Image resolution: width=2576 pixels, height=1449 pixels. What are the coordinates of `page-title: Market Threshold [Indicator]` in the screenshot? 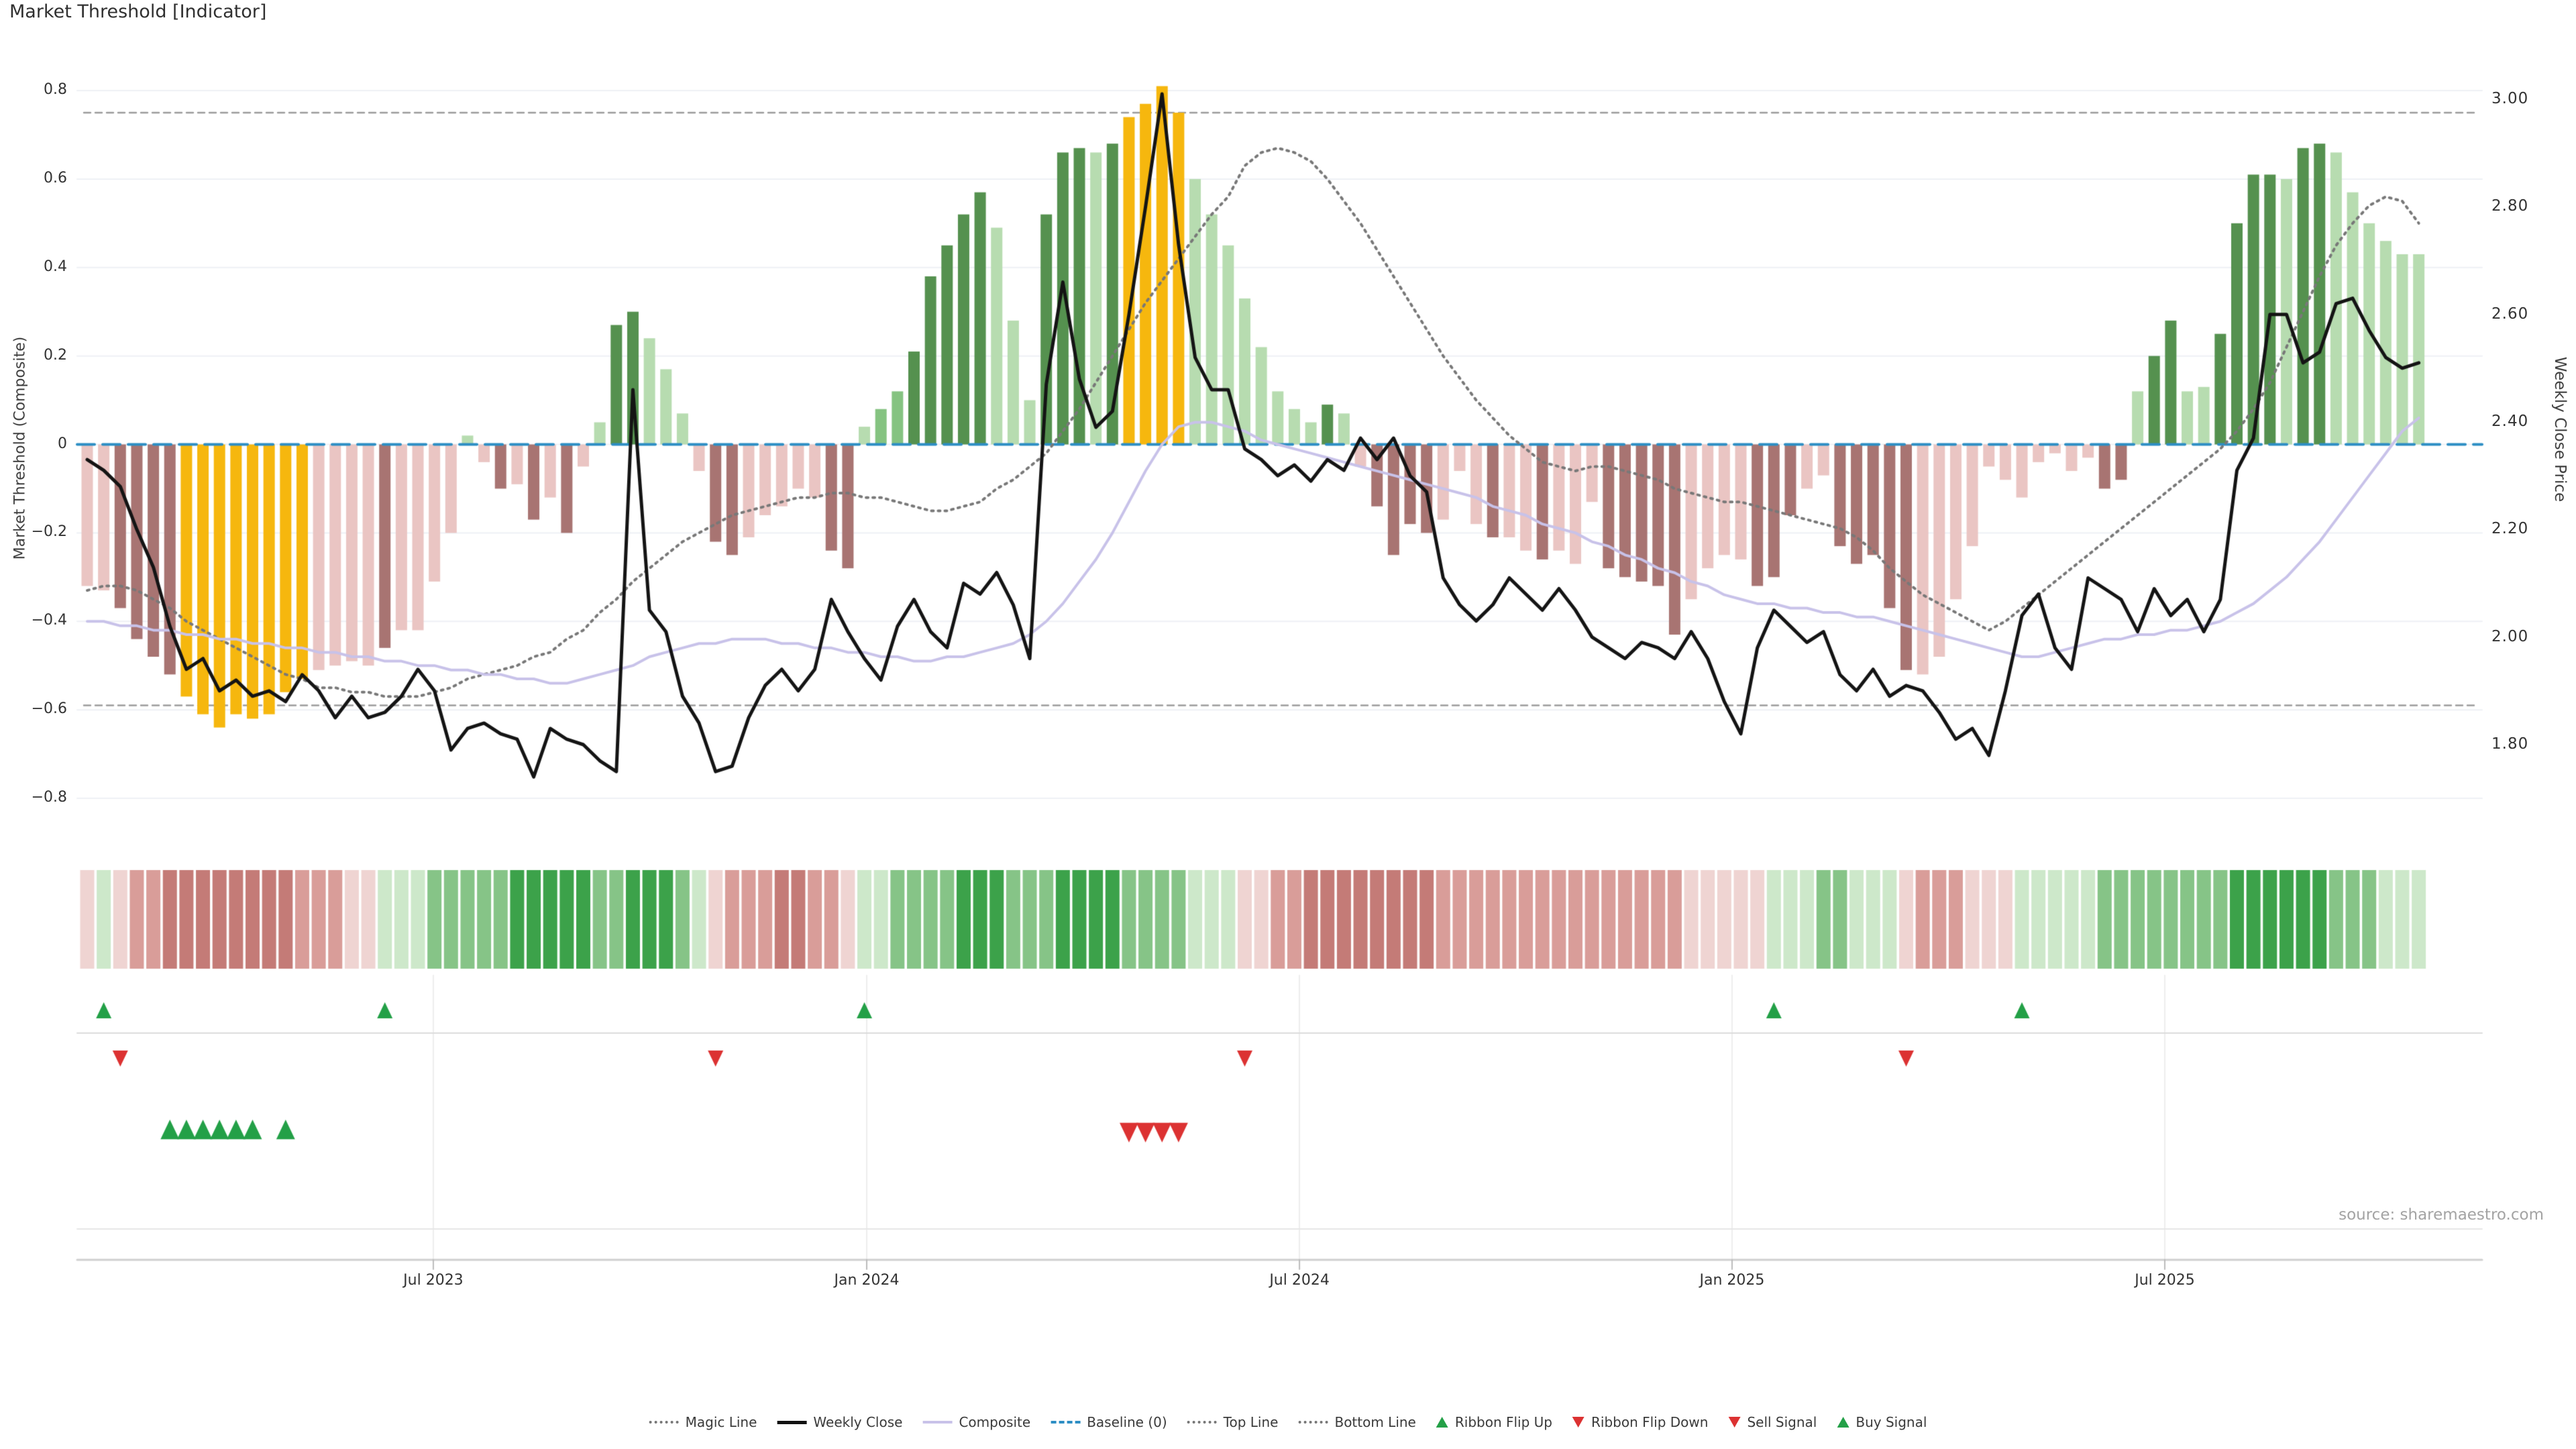 It's located at (138, 11).